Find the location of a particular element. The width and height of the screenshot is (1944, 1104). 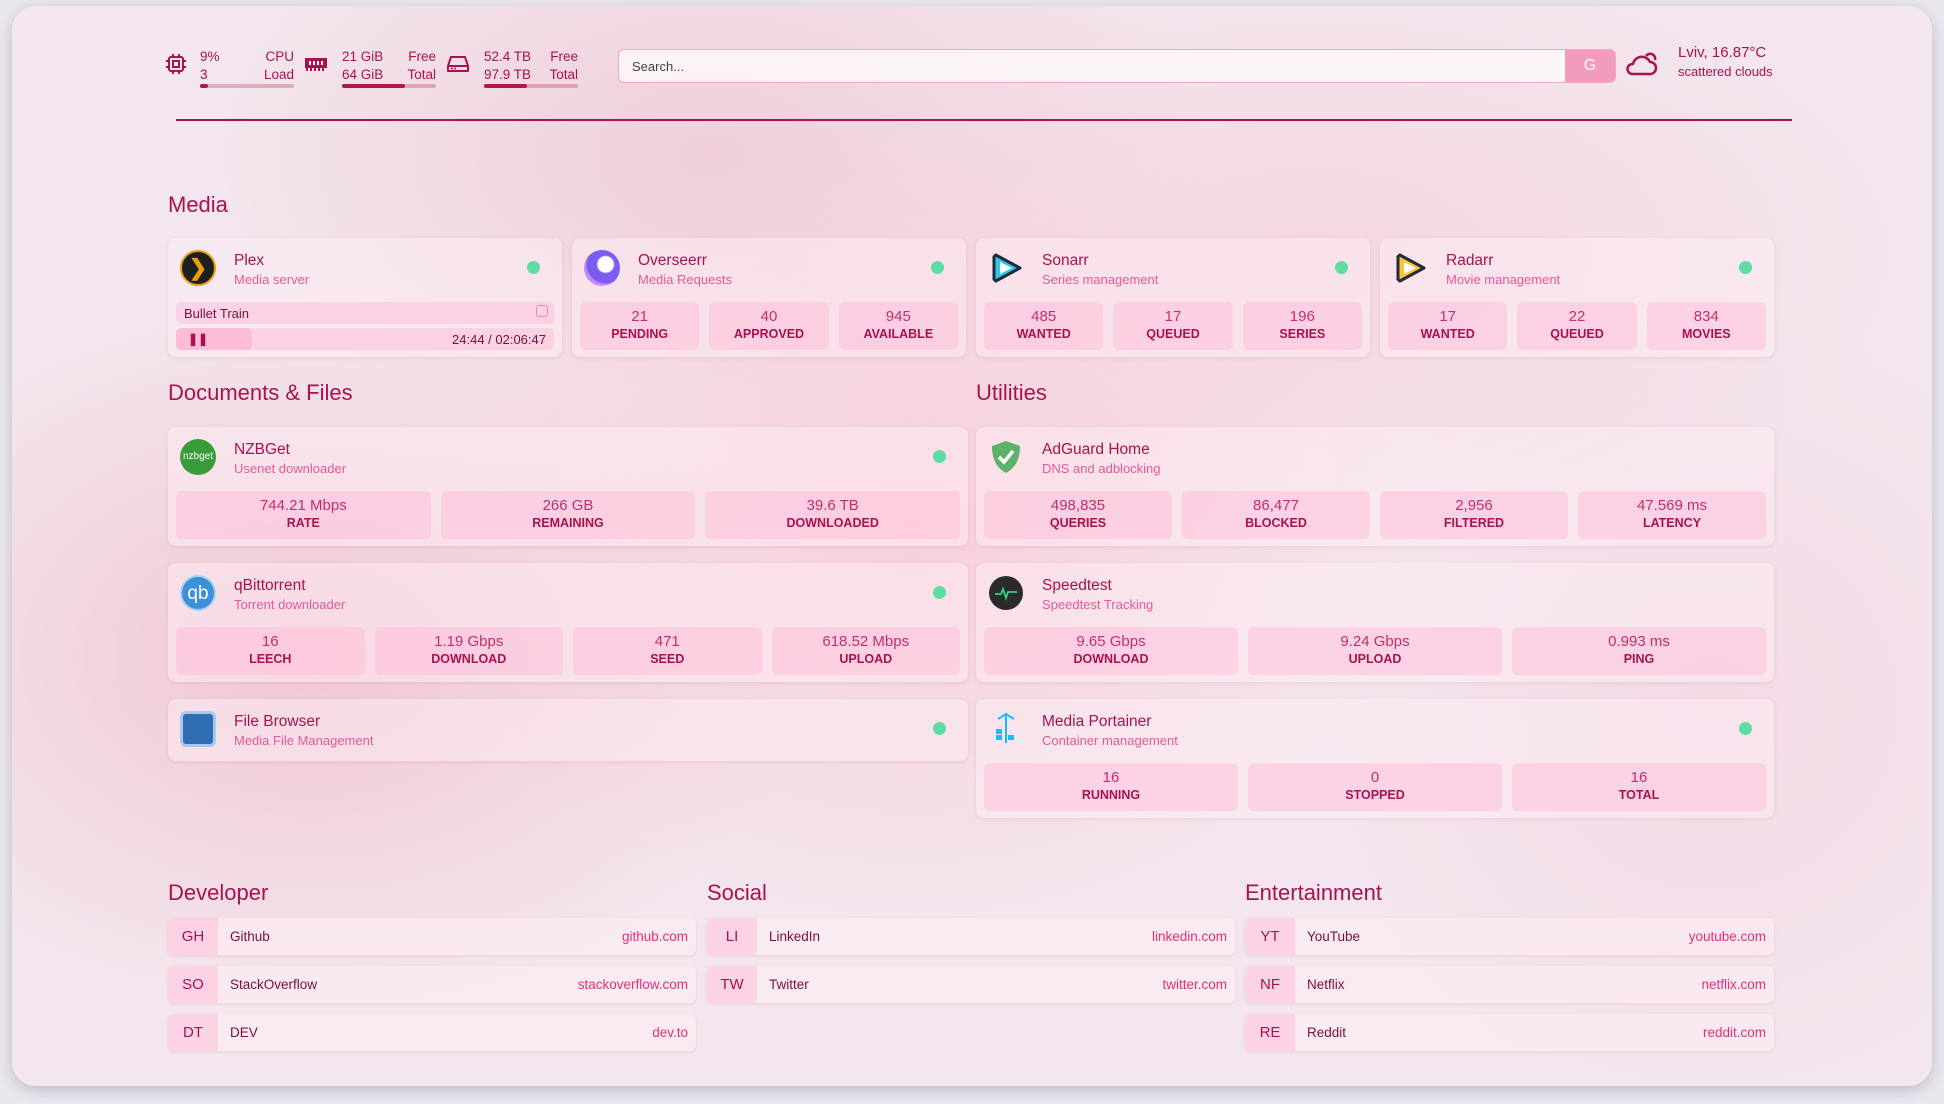

bookmark-stackoverflow: SO StackOverflow stackoverflow.com is located at coordinates (432, 984).